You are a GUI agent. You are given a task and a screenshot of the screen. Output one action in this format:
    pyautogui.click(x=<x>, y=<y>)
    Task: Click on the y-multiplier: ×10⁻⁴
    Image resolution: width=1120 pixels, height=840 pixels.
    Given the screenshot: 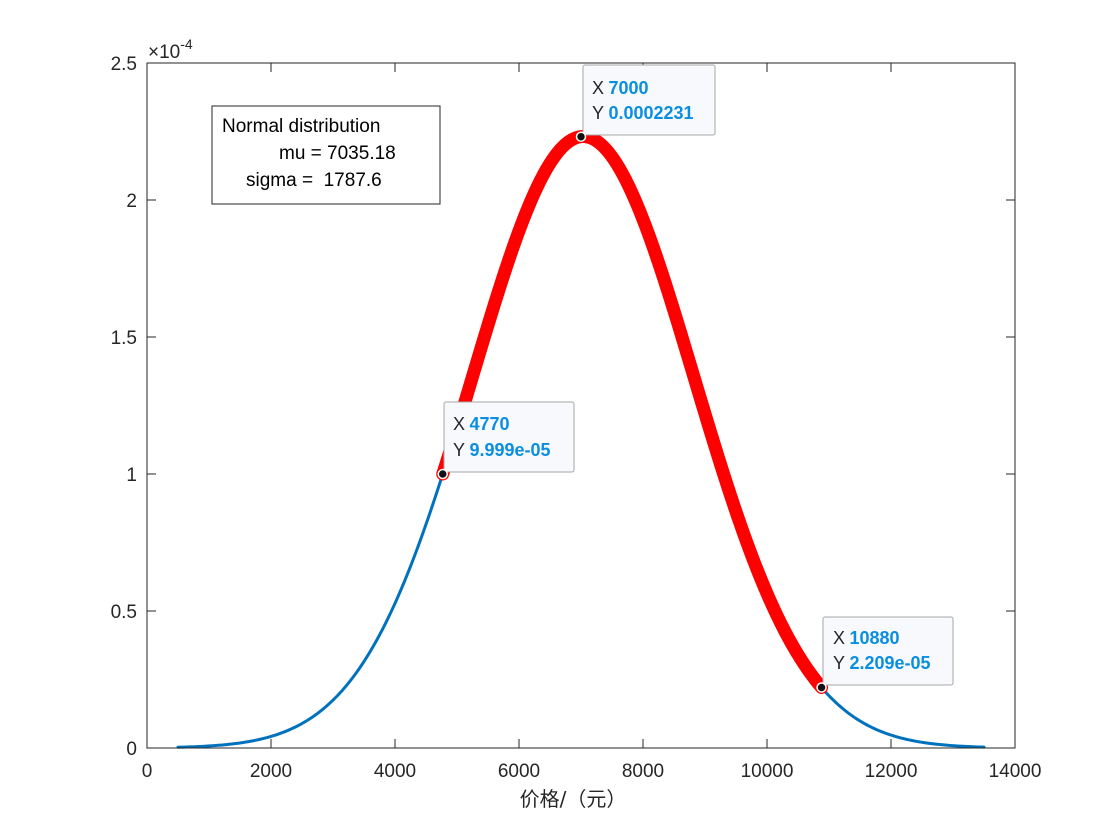 What is the action you would take?
    pyautogui.click(x=170, y=49)
    